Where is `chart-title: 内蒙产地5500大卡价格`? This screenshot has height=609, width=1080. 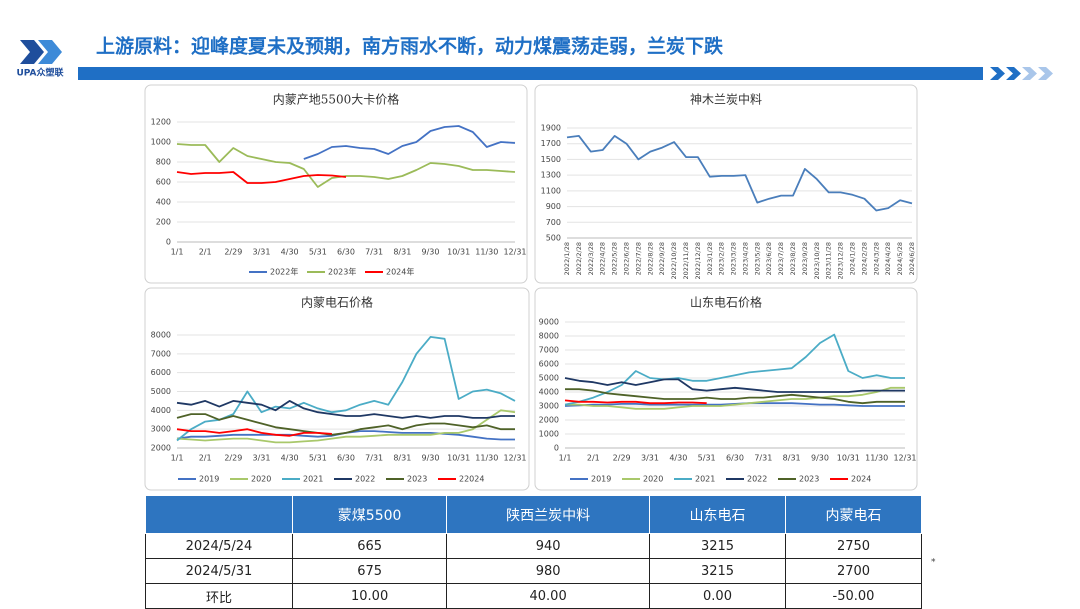 chart-title: 内蒙产地5500大卡价格 is located at coordinates (336, 99).